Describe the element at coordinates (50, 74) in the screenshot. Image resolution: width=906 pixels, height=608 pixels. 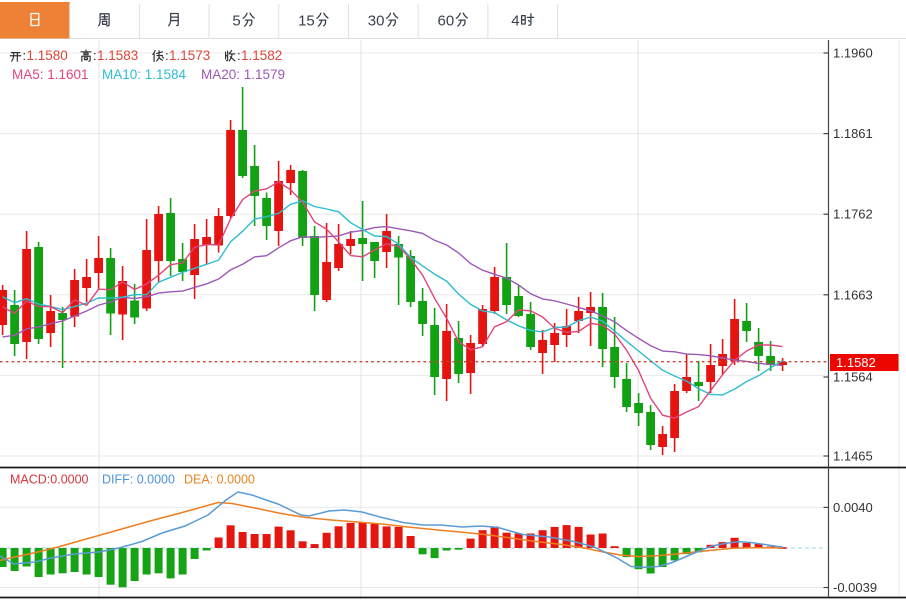
I see `svg-text: MA5: 1.1601` at that location.